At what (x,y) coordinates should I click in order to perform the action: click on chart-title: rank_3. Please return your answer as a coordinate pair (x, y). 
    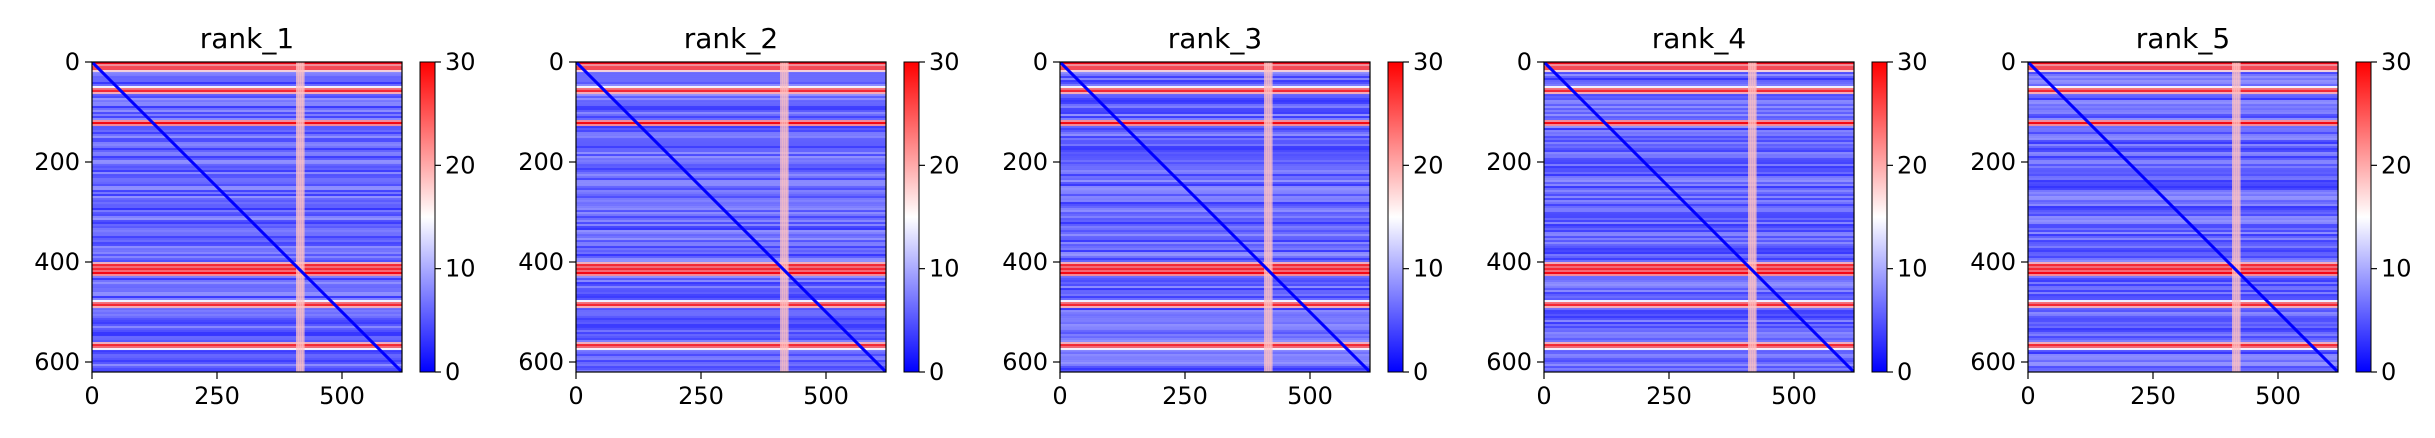
    Looking at the image, I should click on (1215, 38).